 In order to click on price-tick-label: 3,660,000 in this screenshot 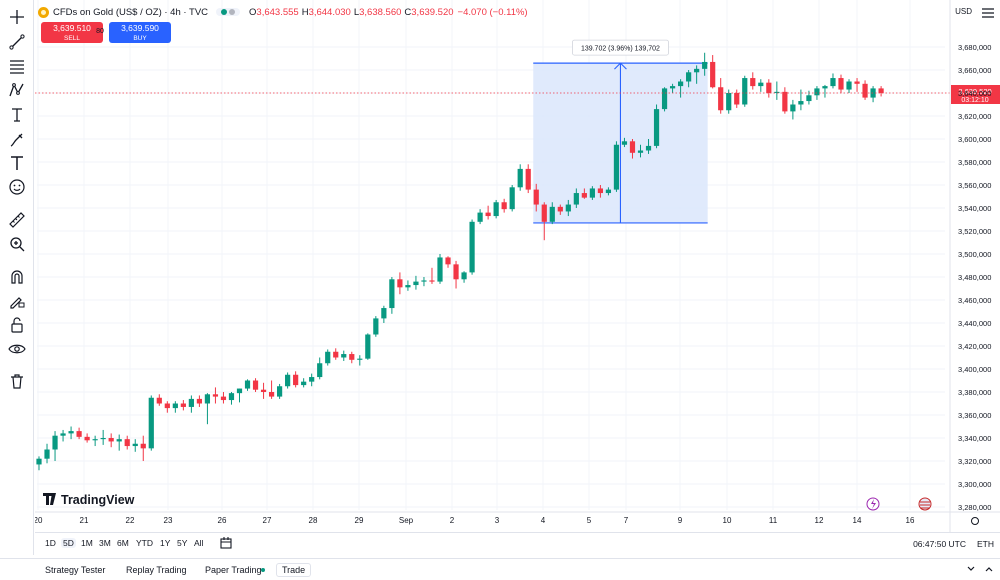, I will do `click(974, 70)`.